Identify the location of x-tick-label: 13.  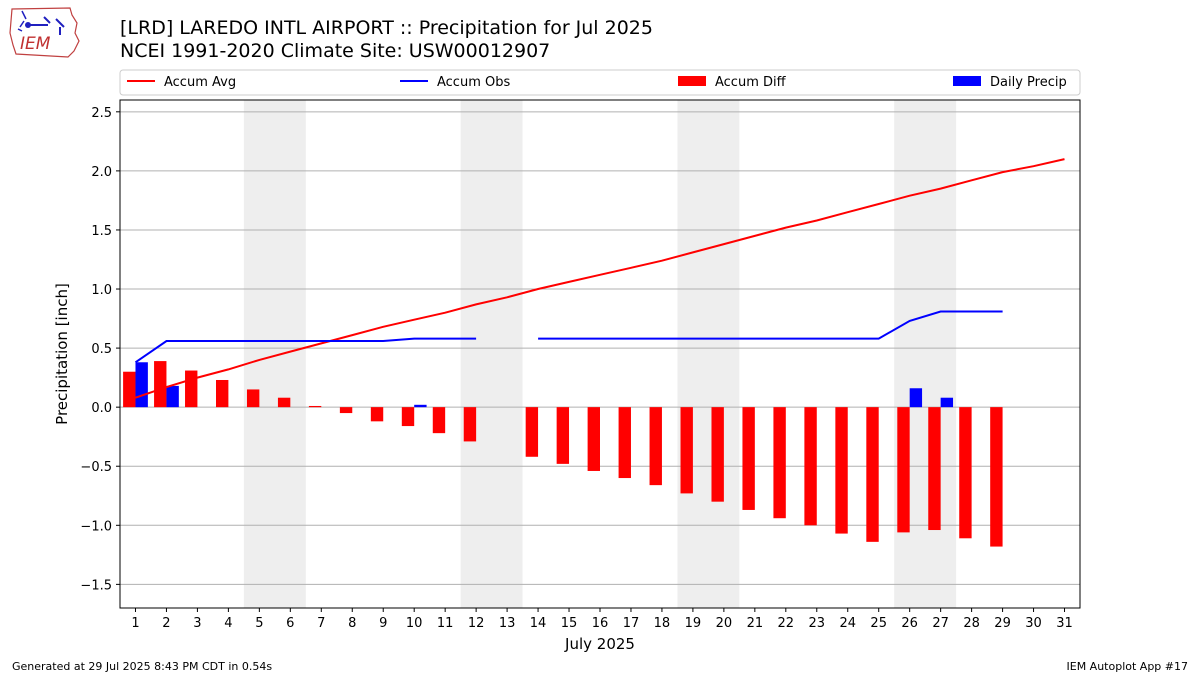
(507, 623).